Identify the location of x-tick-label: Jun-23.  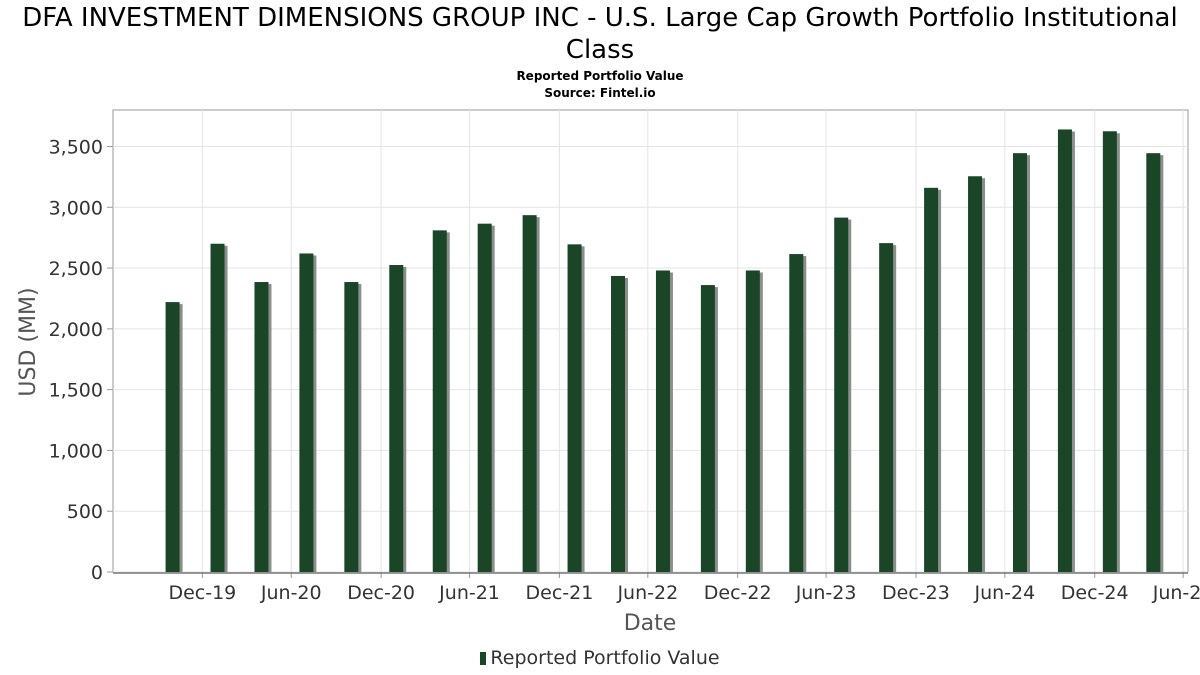
(826, 593).